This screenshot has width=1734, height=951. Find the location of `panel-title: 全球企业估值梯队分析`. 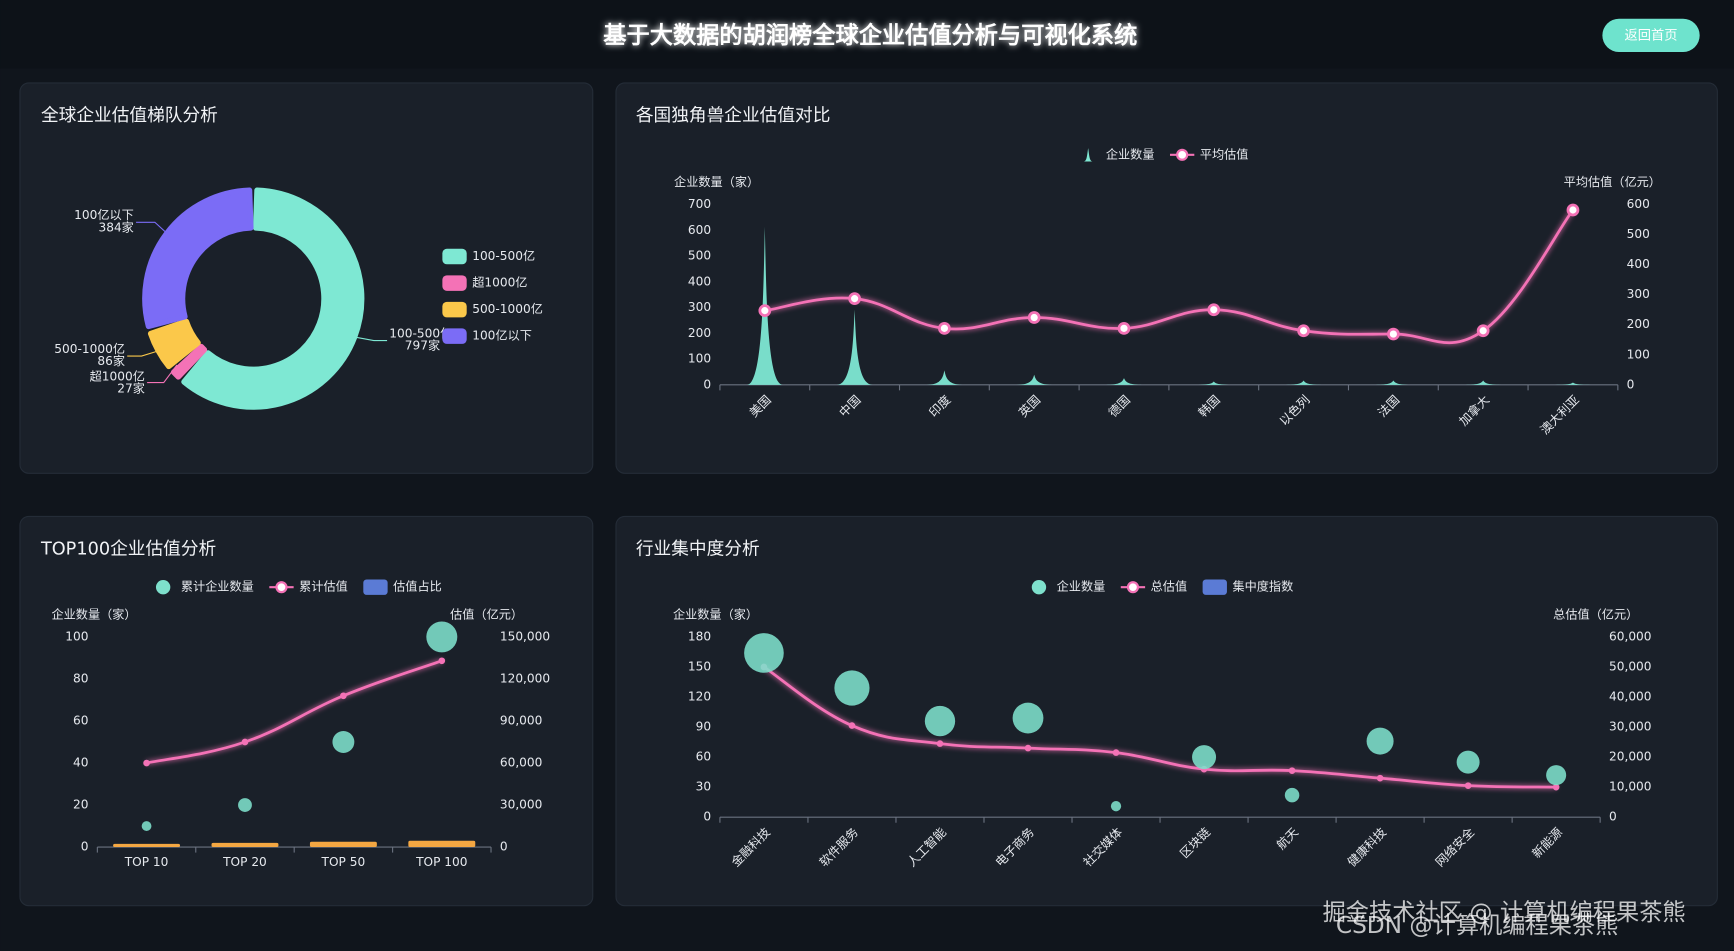

panel-title: 全球企业估值梯队分析 is located at coordinates (129, 115).